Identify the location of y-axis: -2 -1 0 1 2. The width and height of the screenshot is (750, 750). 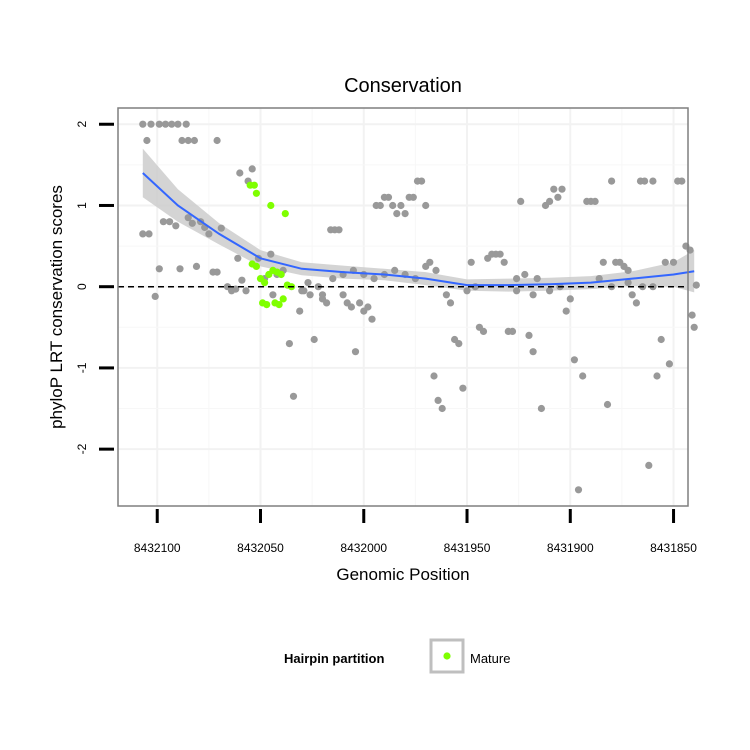
(94, 287).